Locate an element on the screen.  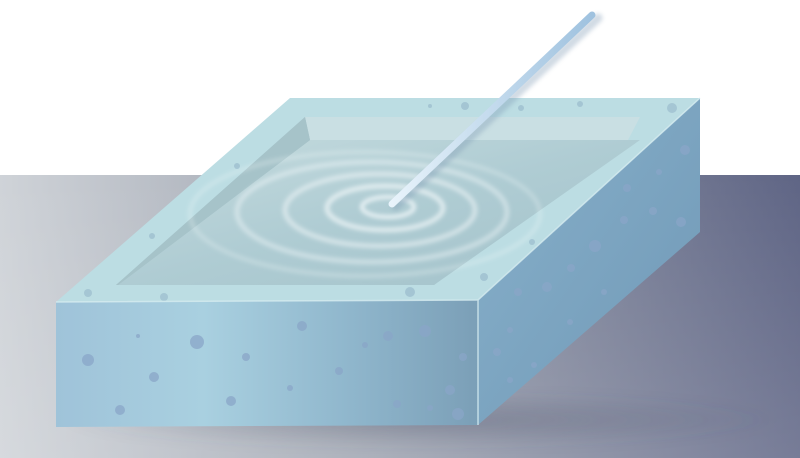
tank-inner-left-wall is located at coordinates (213, 201).